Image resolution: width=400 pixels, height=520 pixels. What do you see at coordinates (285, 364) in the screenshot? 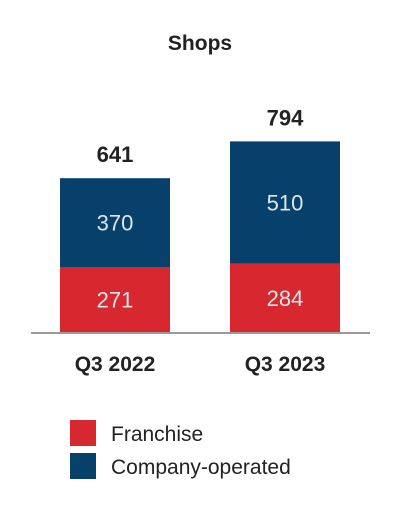
I see `category-label-2: Q3 2023` at bounding box center [285, 364].